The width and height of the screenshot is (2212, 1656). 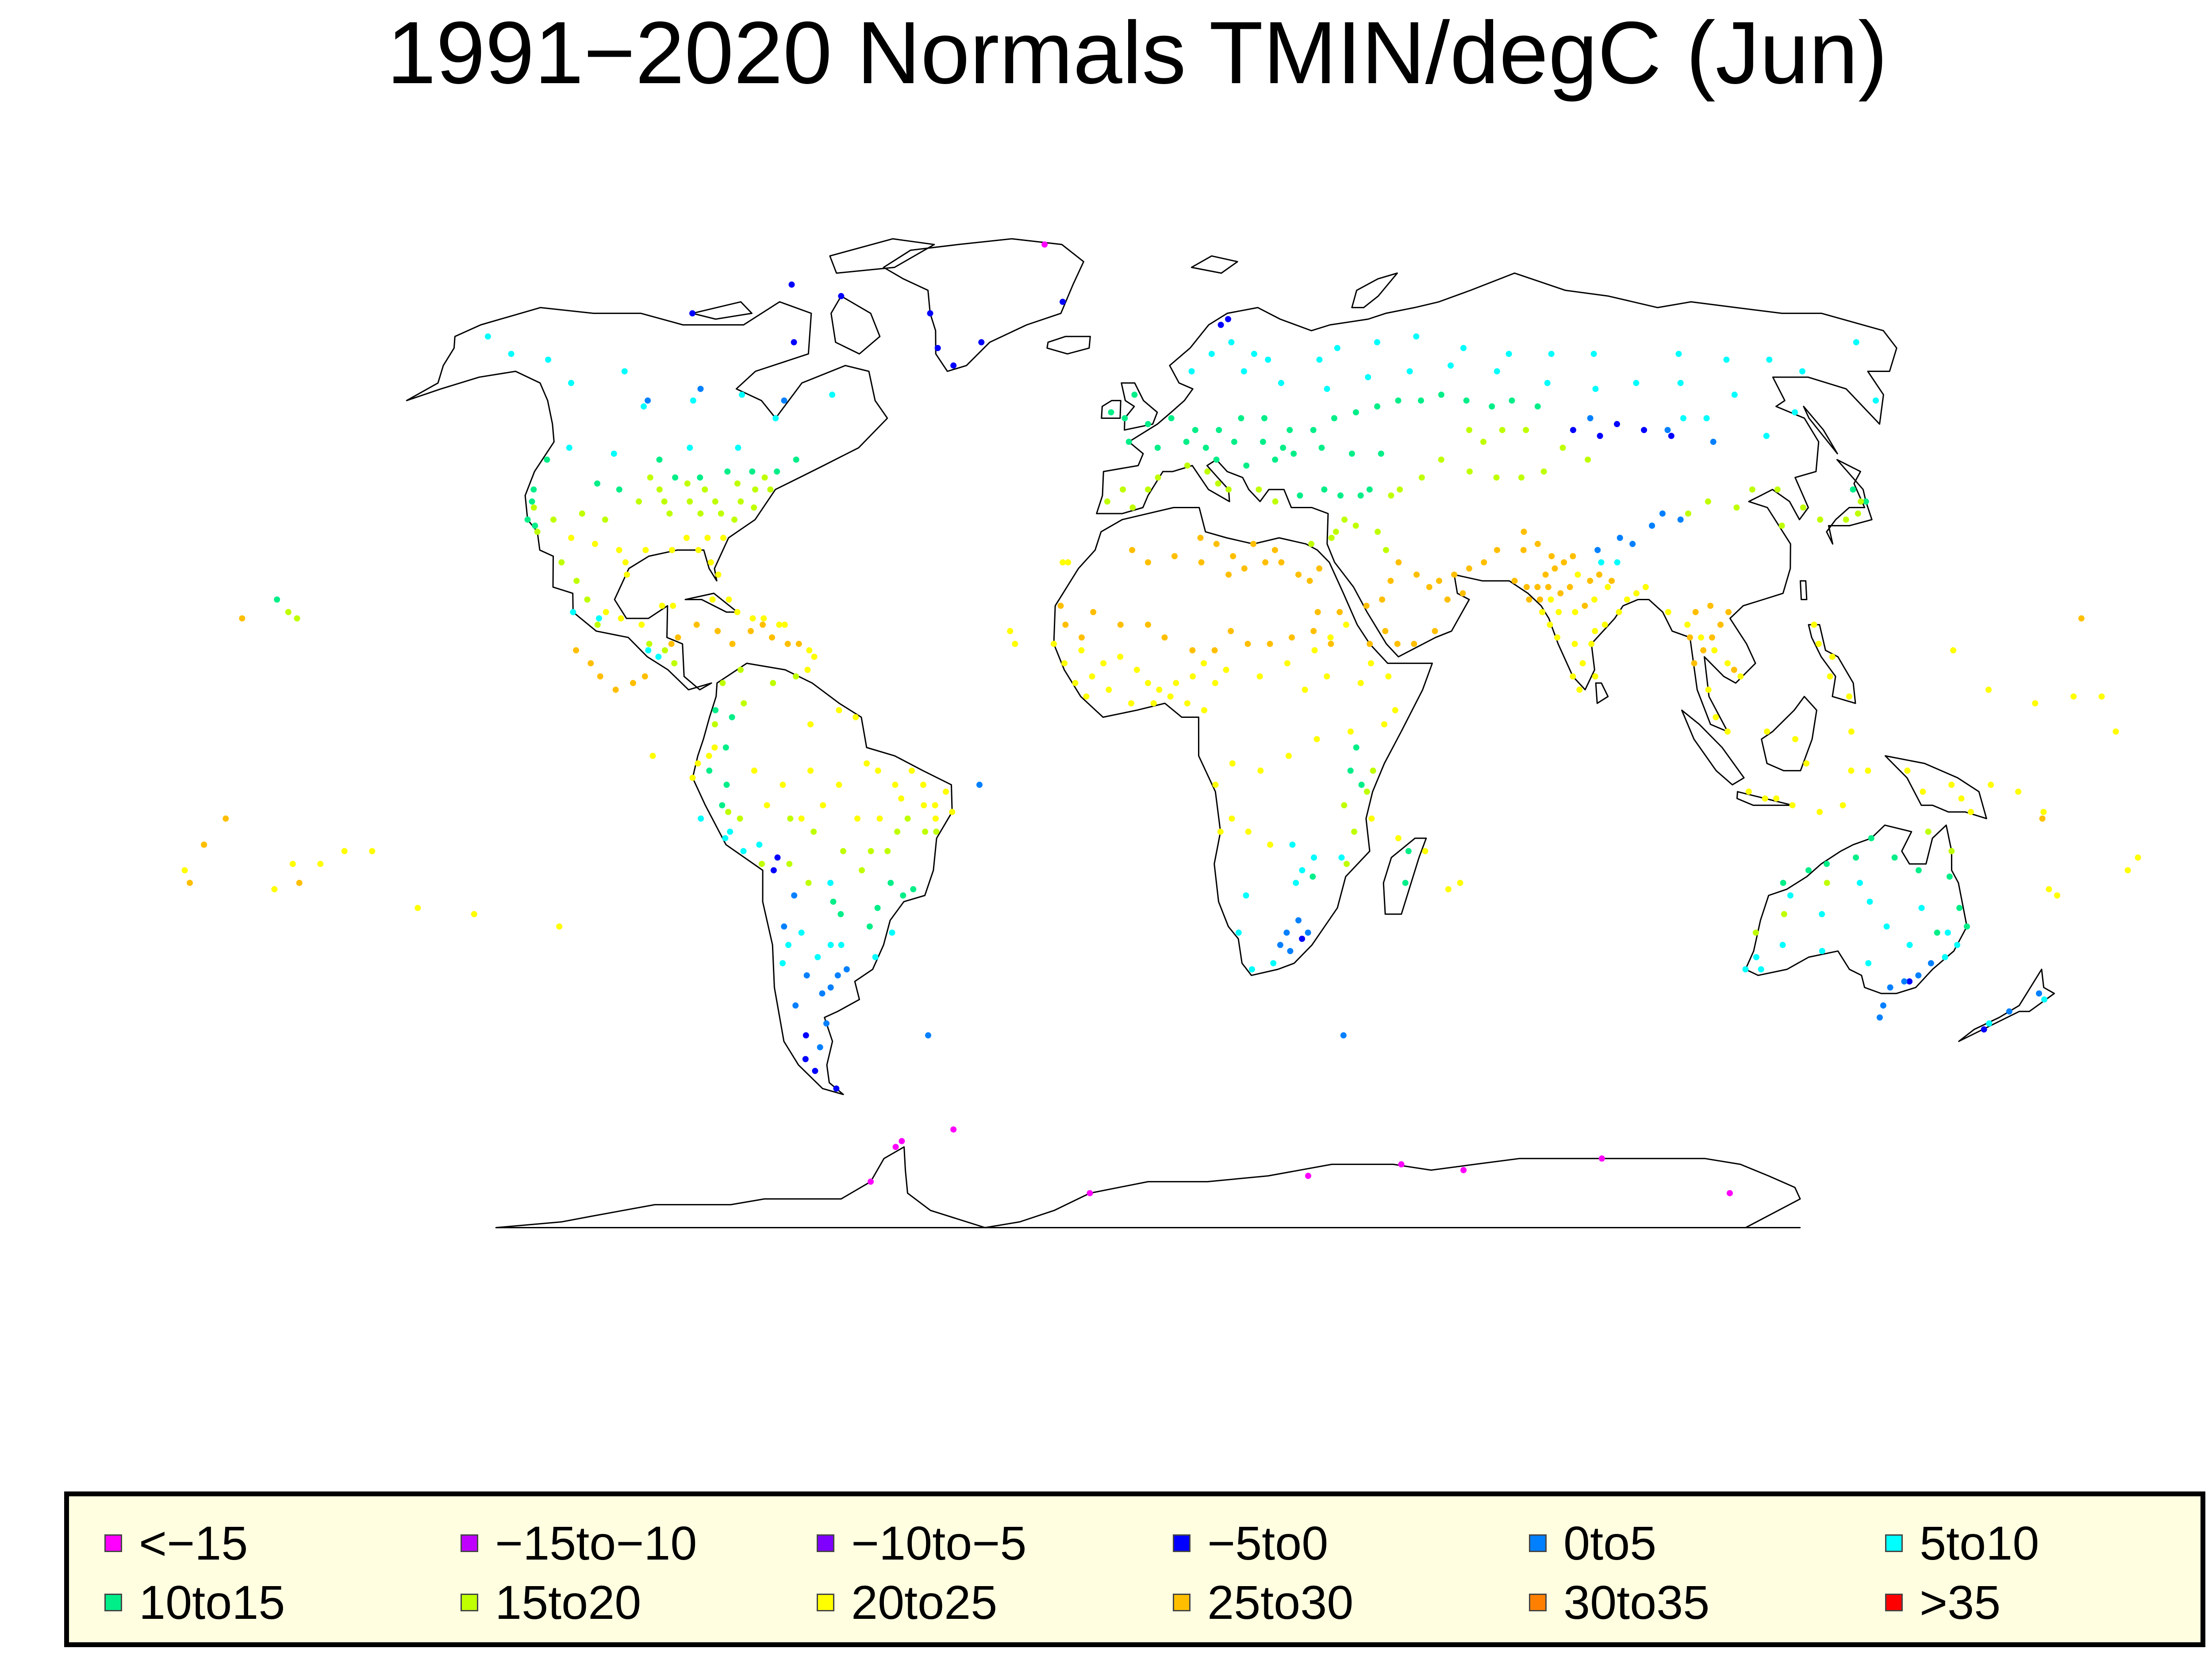 What do you see at coordinates (1496, 502) in the screenshot?
I see `eurasia-outline` at bounding box center [1496, 502].